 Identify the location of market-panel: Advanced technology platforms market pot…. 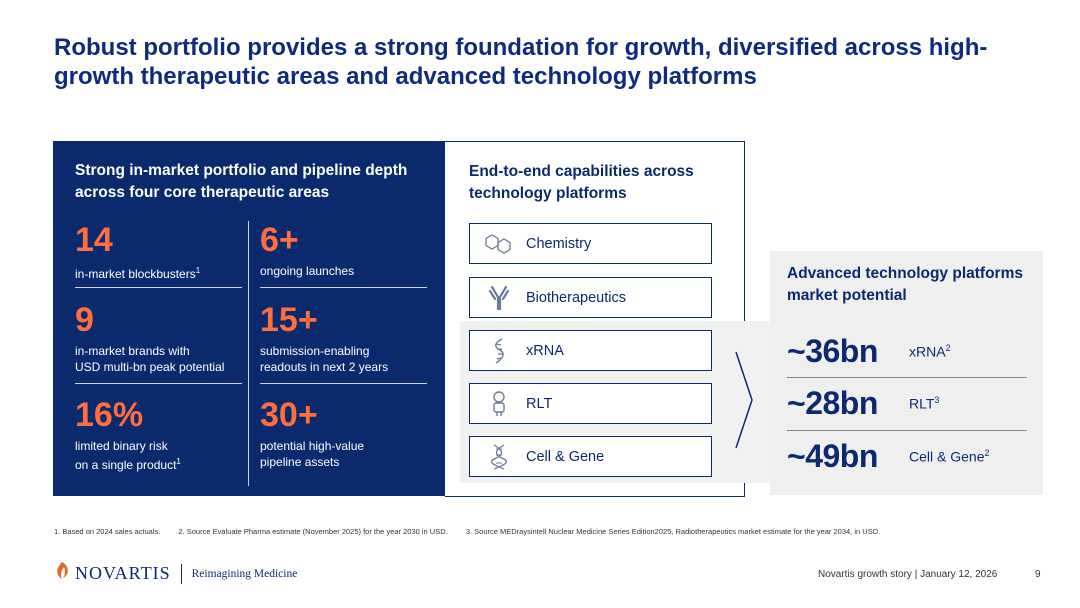
(906, 373).